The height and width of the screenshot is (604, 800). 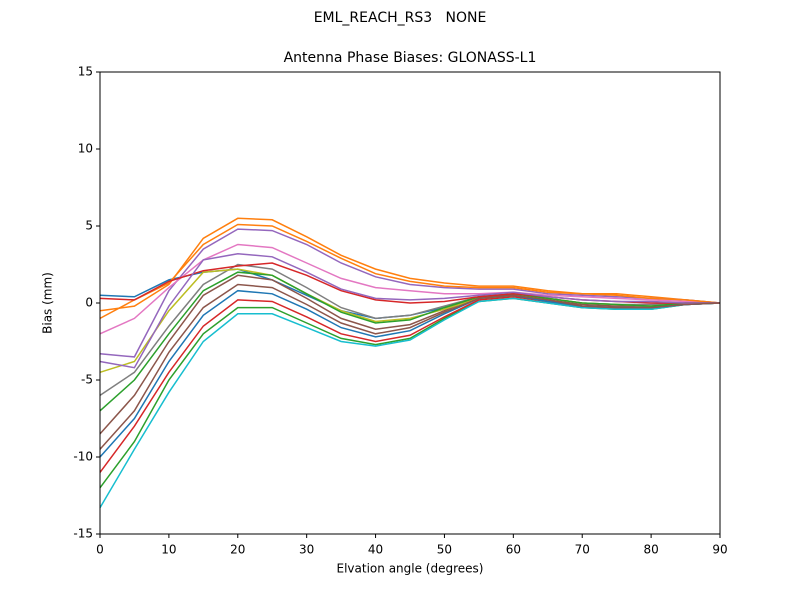 I want to click on y-tick-label: 15, so click(x=85, y=72).